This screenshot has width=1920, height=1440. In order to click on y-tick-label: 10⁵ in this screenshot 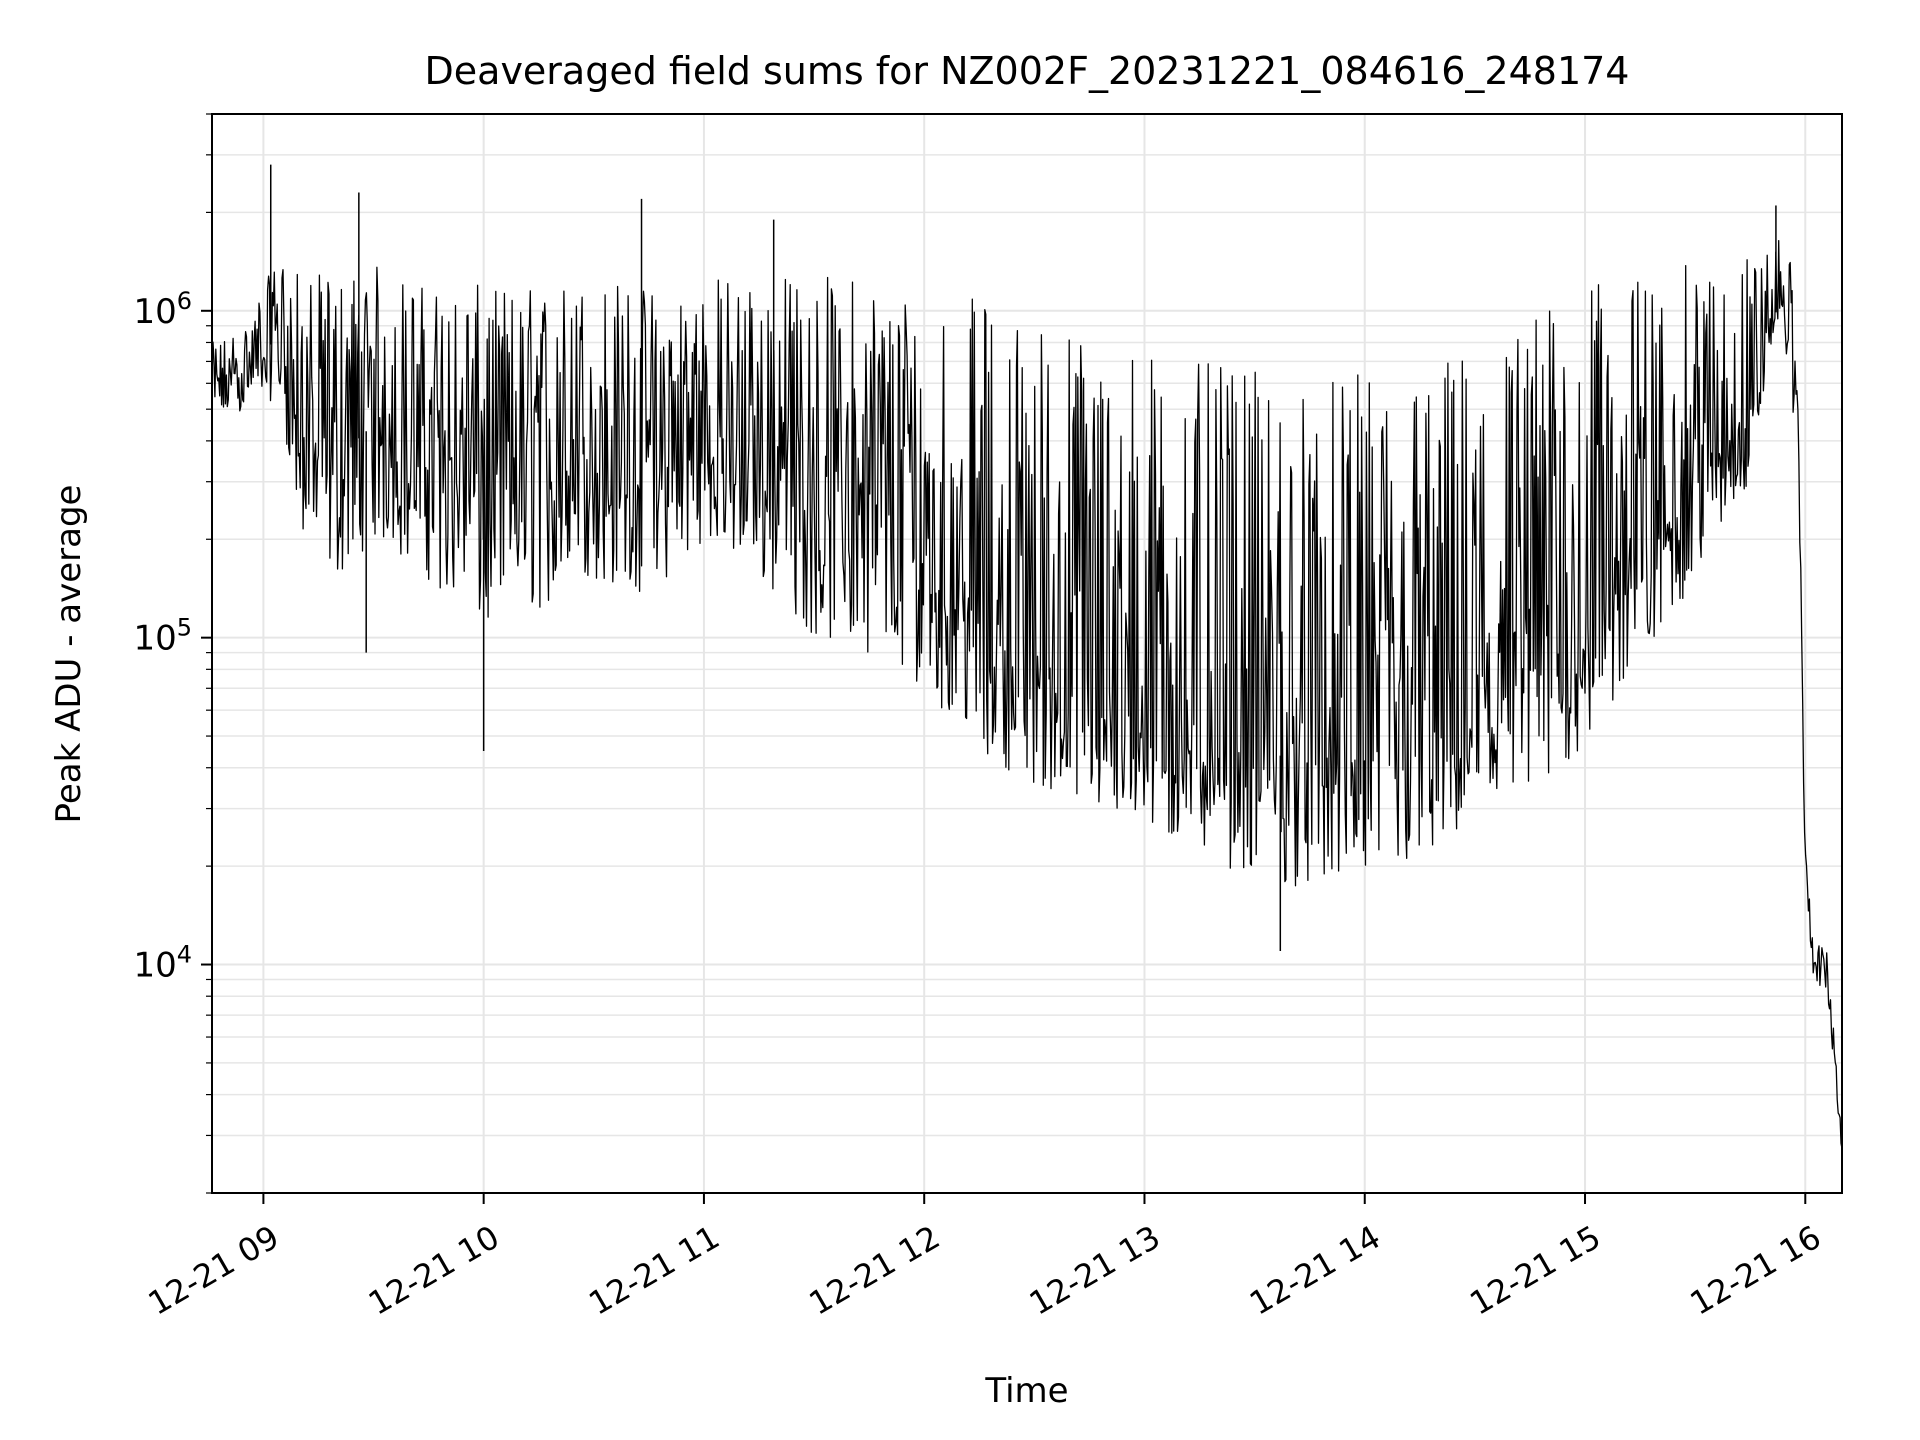, I will do `click(162, 636)`.